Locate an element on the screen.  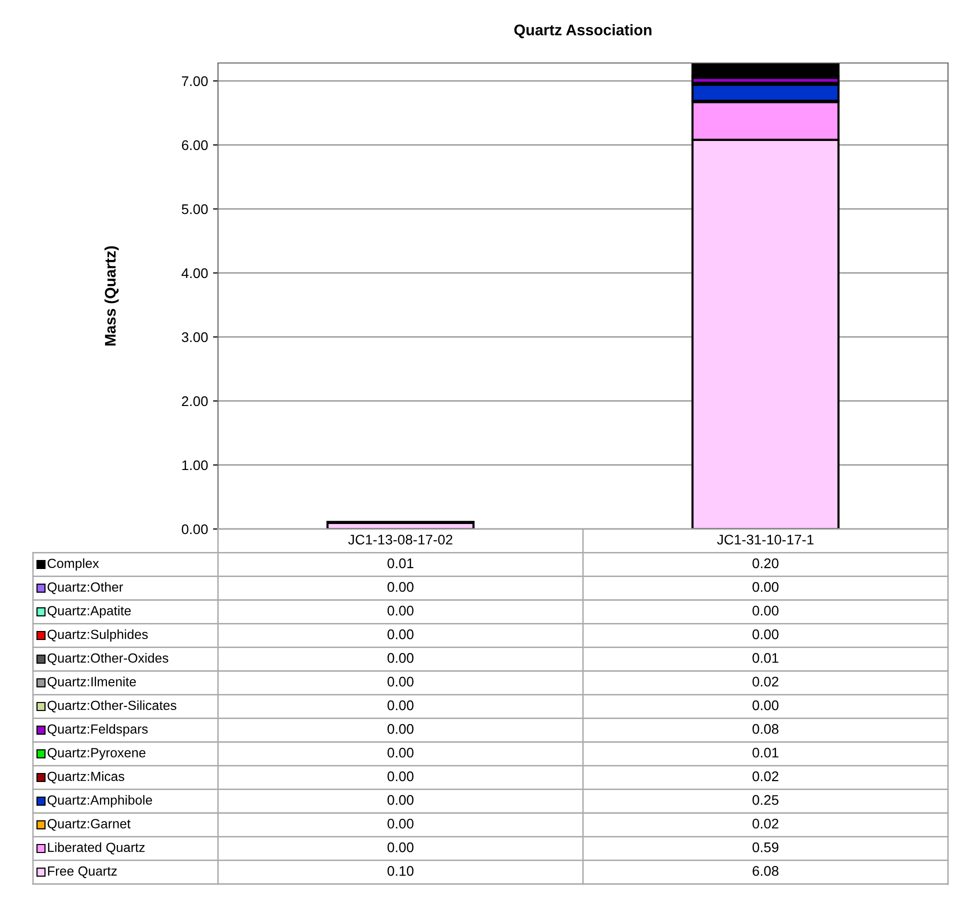
x-tick-label: JC1-31-10-17-1 is located at coordinates (765, 539).